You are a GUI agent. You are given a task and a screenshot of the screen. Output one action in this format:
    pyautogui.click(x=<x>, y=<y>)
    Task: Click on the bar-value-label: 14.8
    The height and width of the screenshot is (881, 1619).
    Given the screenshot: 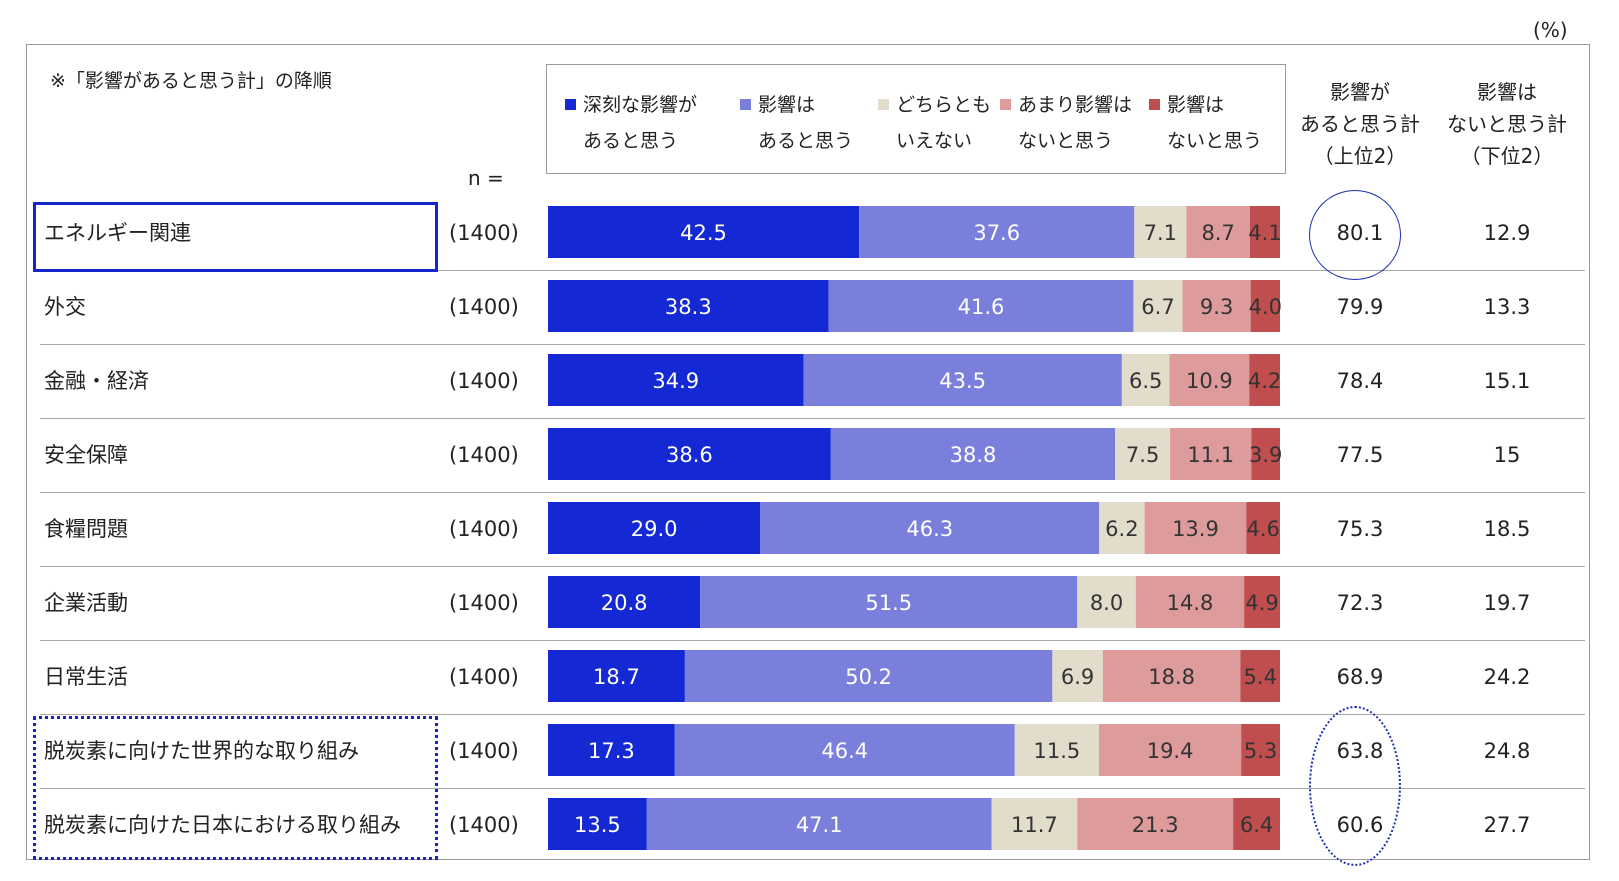 What is the action you would take?
    pyautogui.click(x=1190, y=603)
    